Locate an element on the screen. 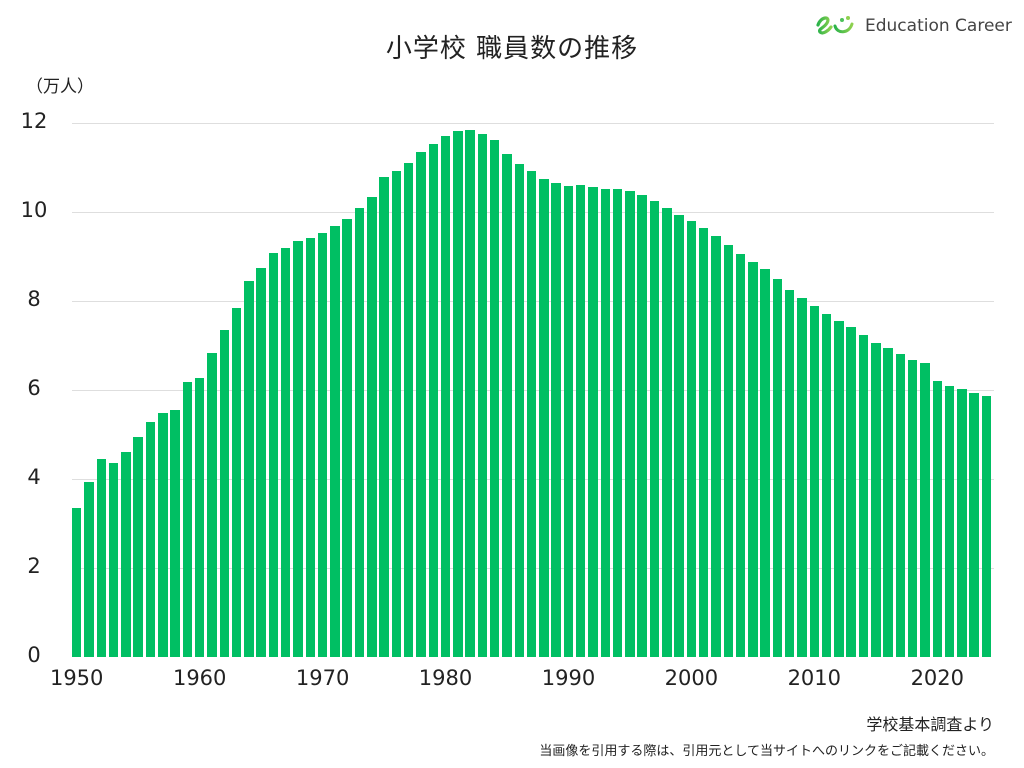 This screenshot has width=1024, height=768. bar-2013 is located at coordinates (851, 491).